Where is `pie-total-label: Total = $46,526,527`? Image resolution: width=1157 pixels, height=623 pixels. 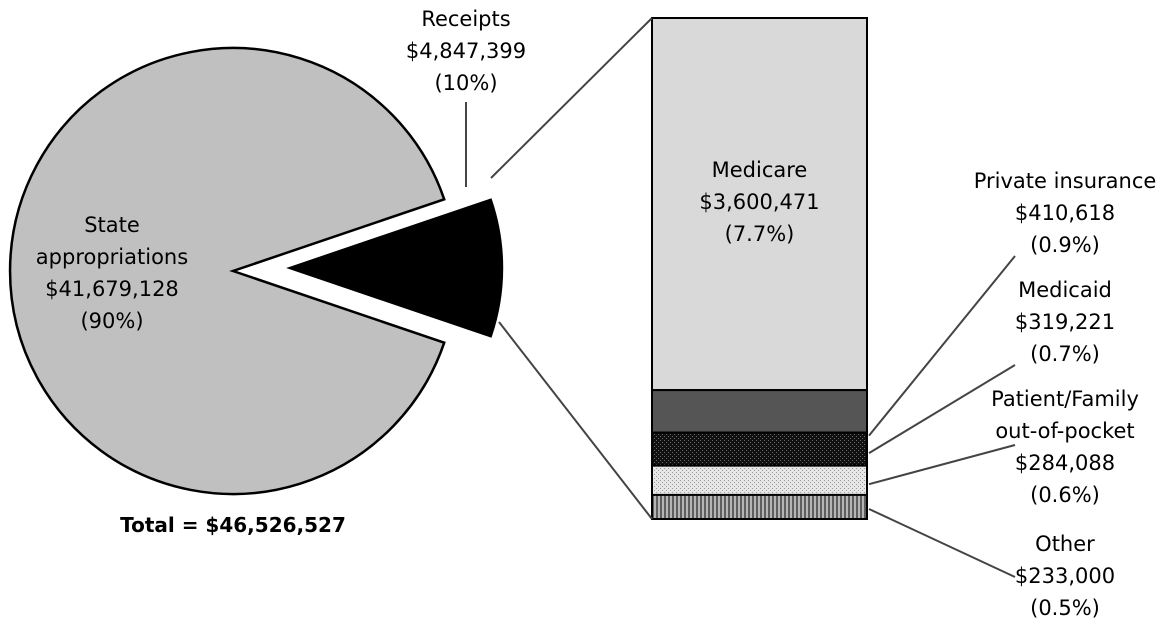
pie-total-label: Total = $46,526,527 is located at coordinates (233, 525).